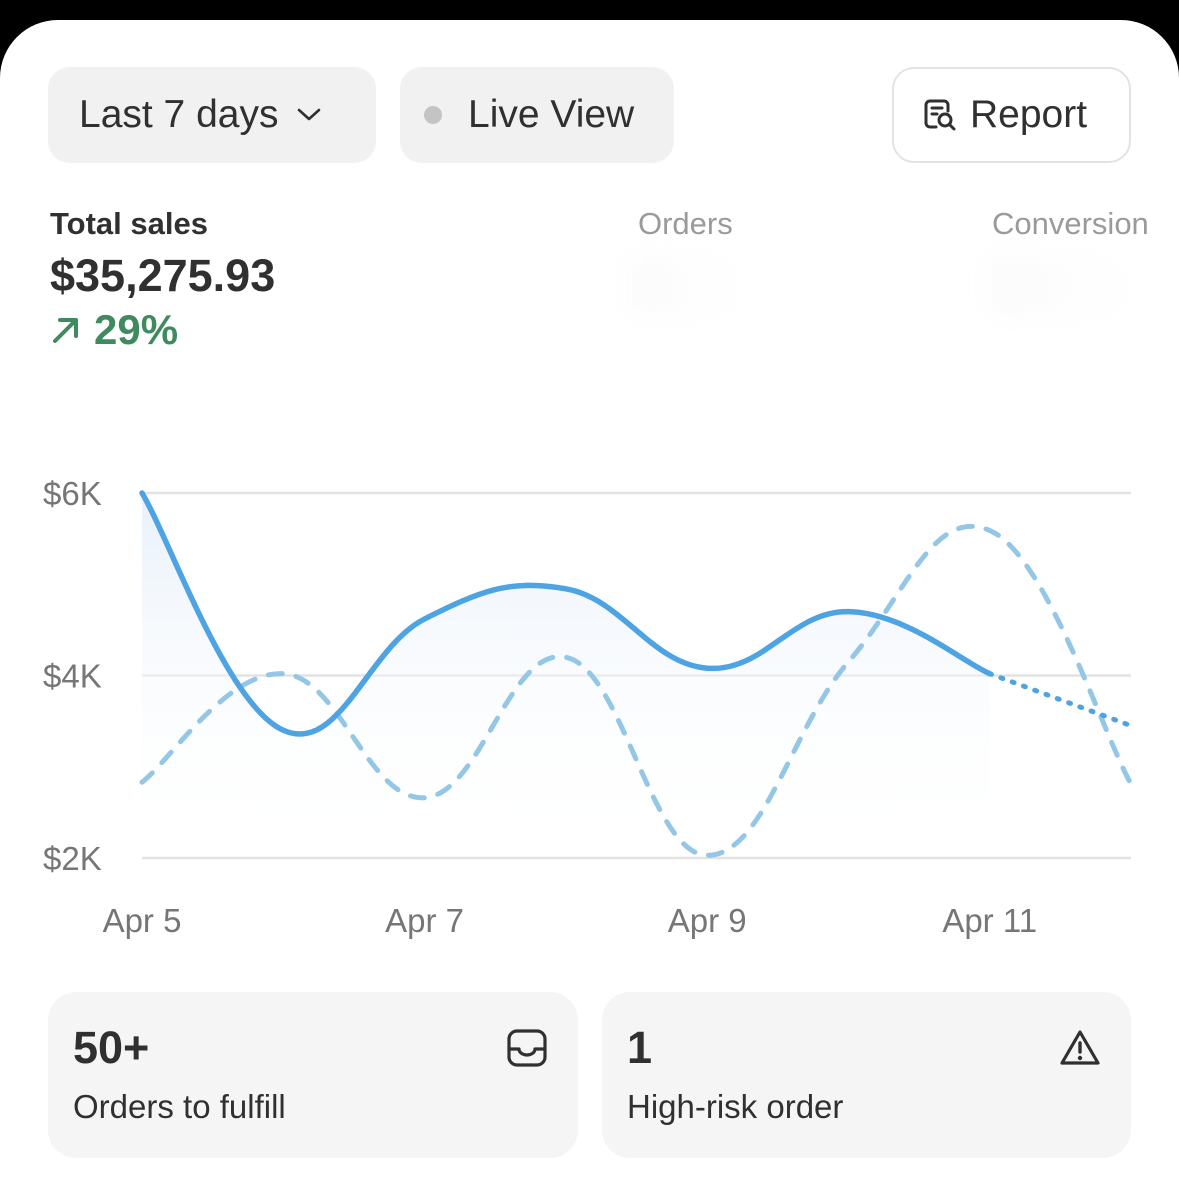 The image size is (1179, 1183). Describe the element at coordinates (424, 920) in the screenshot. I see `x-tick-label: Apr 7` at that location.